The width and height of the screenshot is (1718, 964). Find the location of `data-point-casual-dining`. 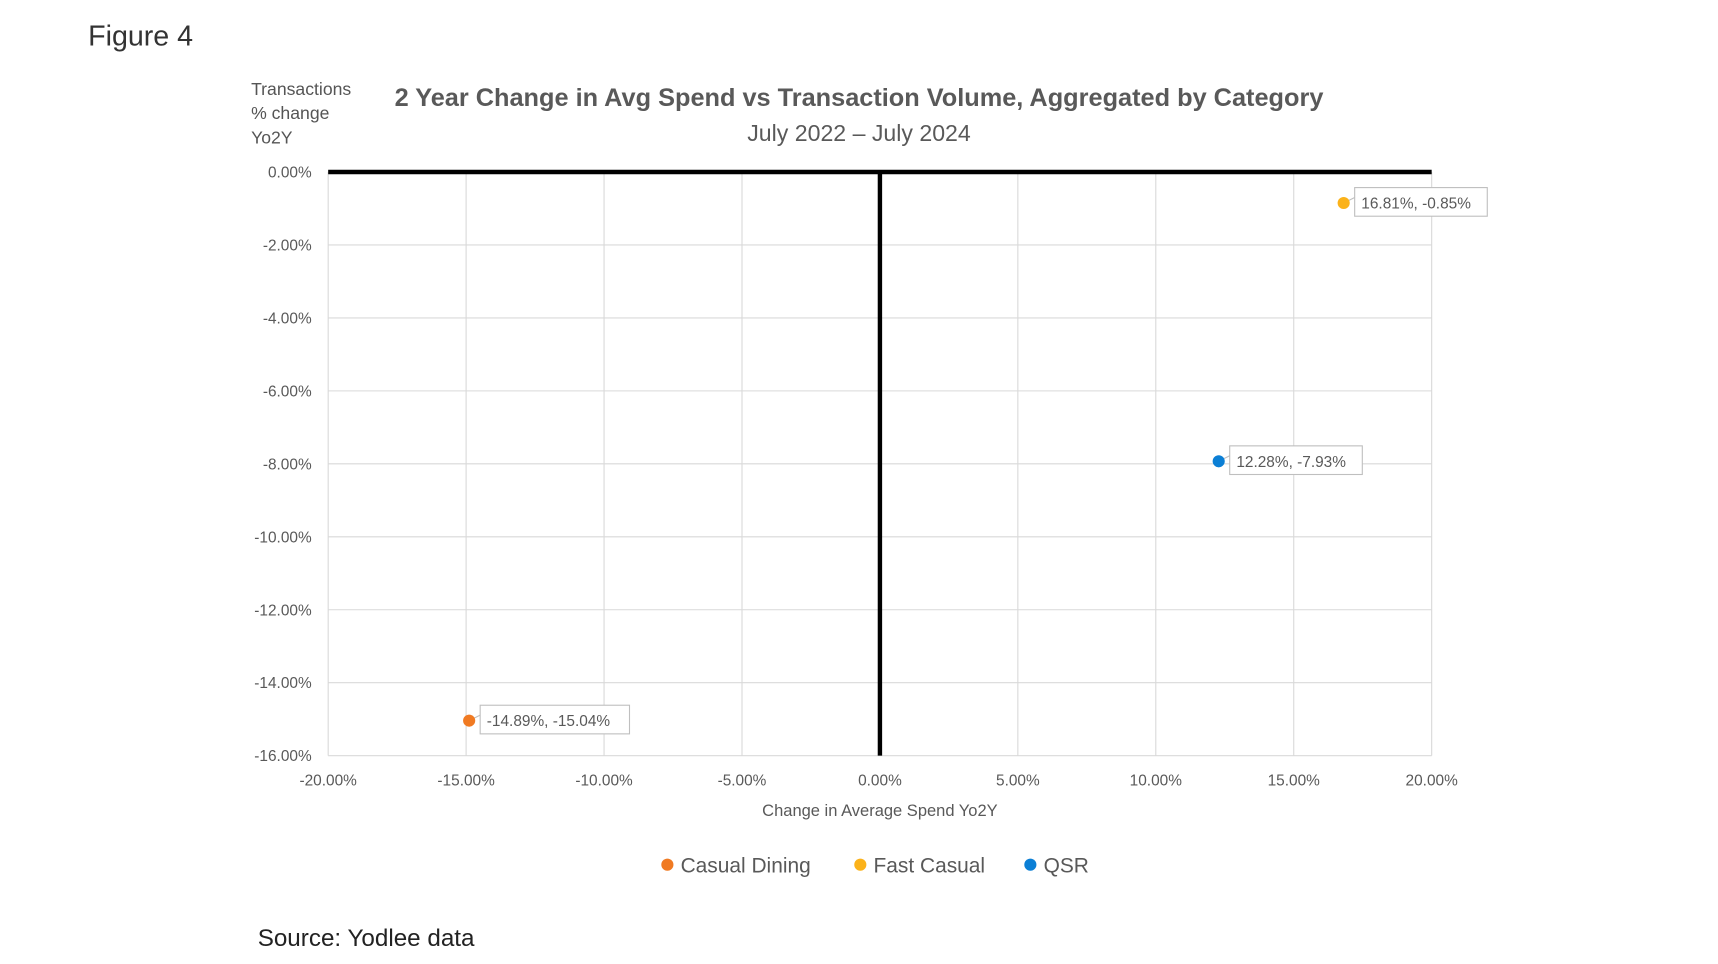

data-point-casual-dining is located at coordinates (469, 720).